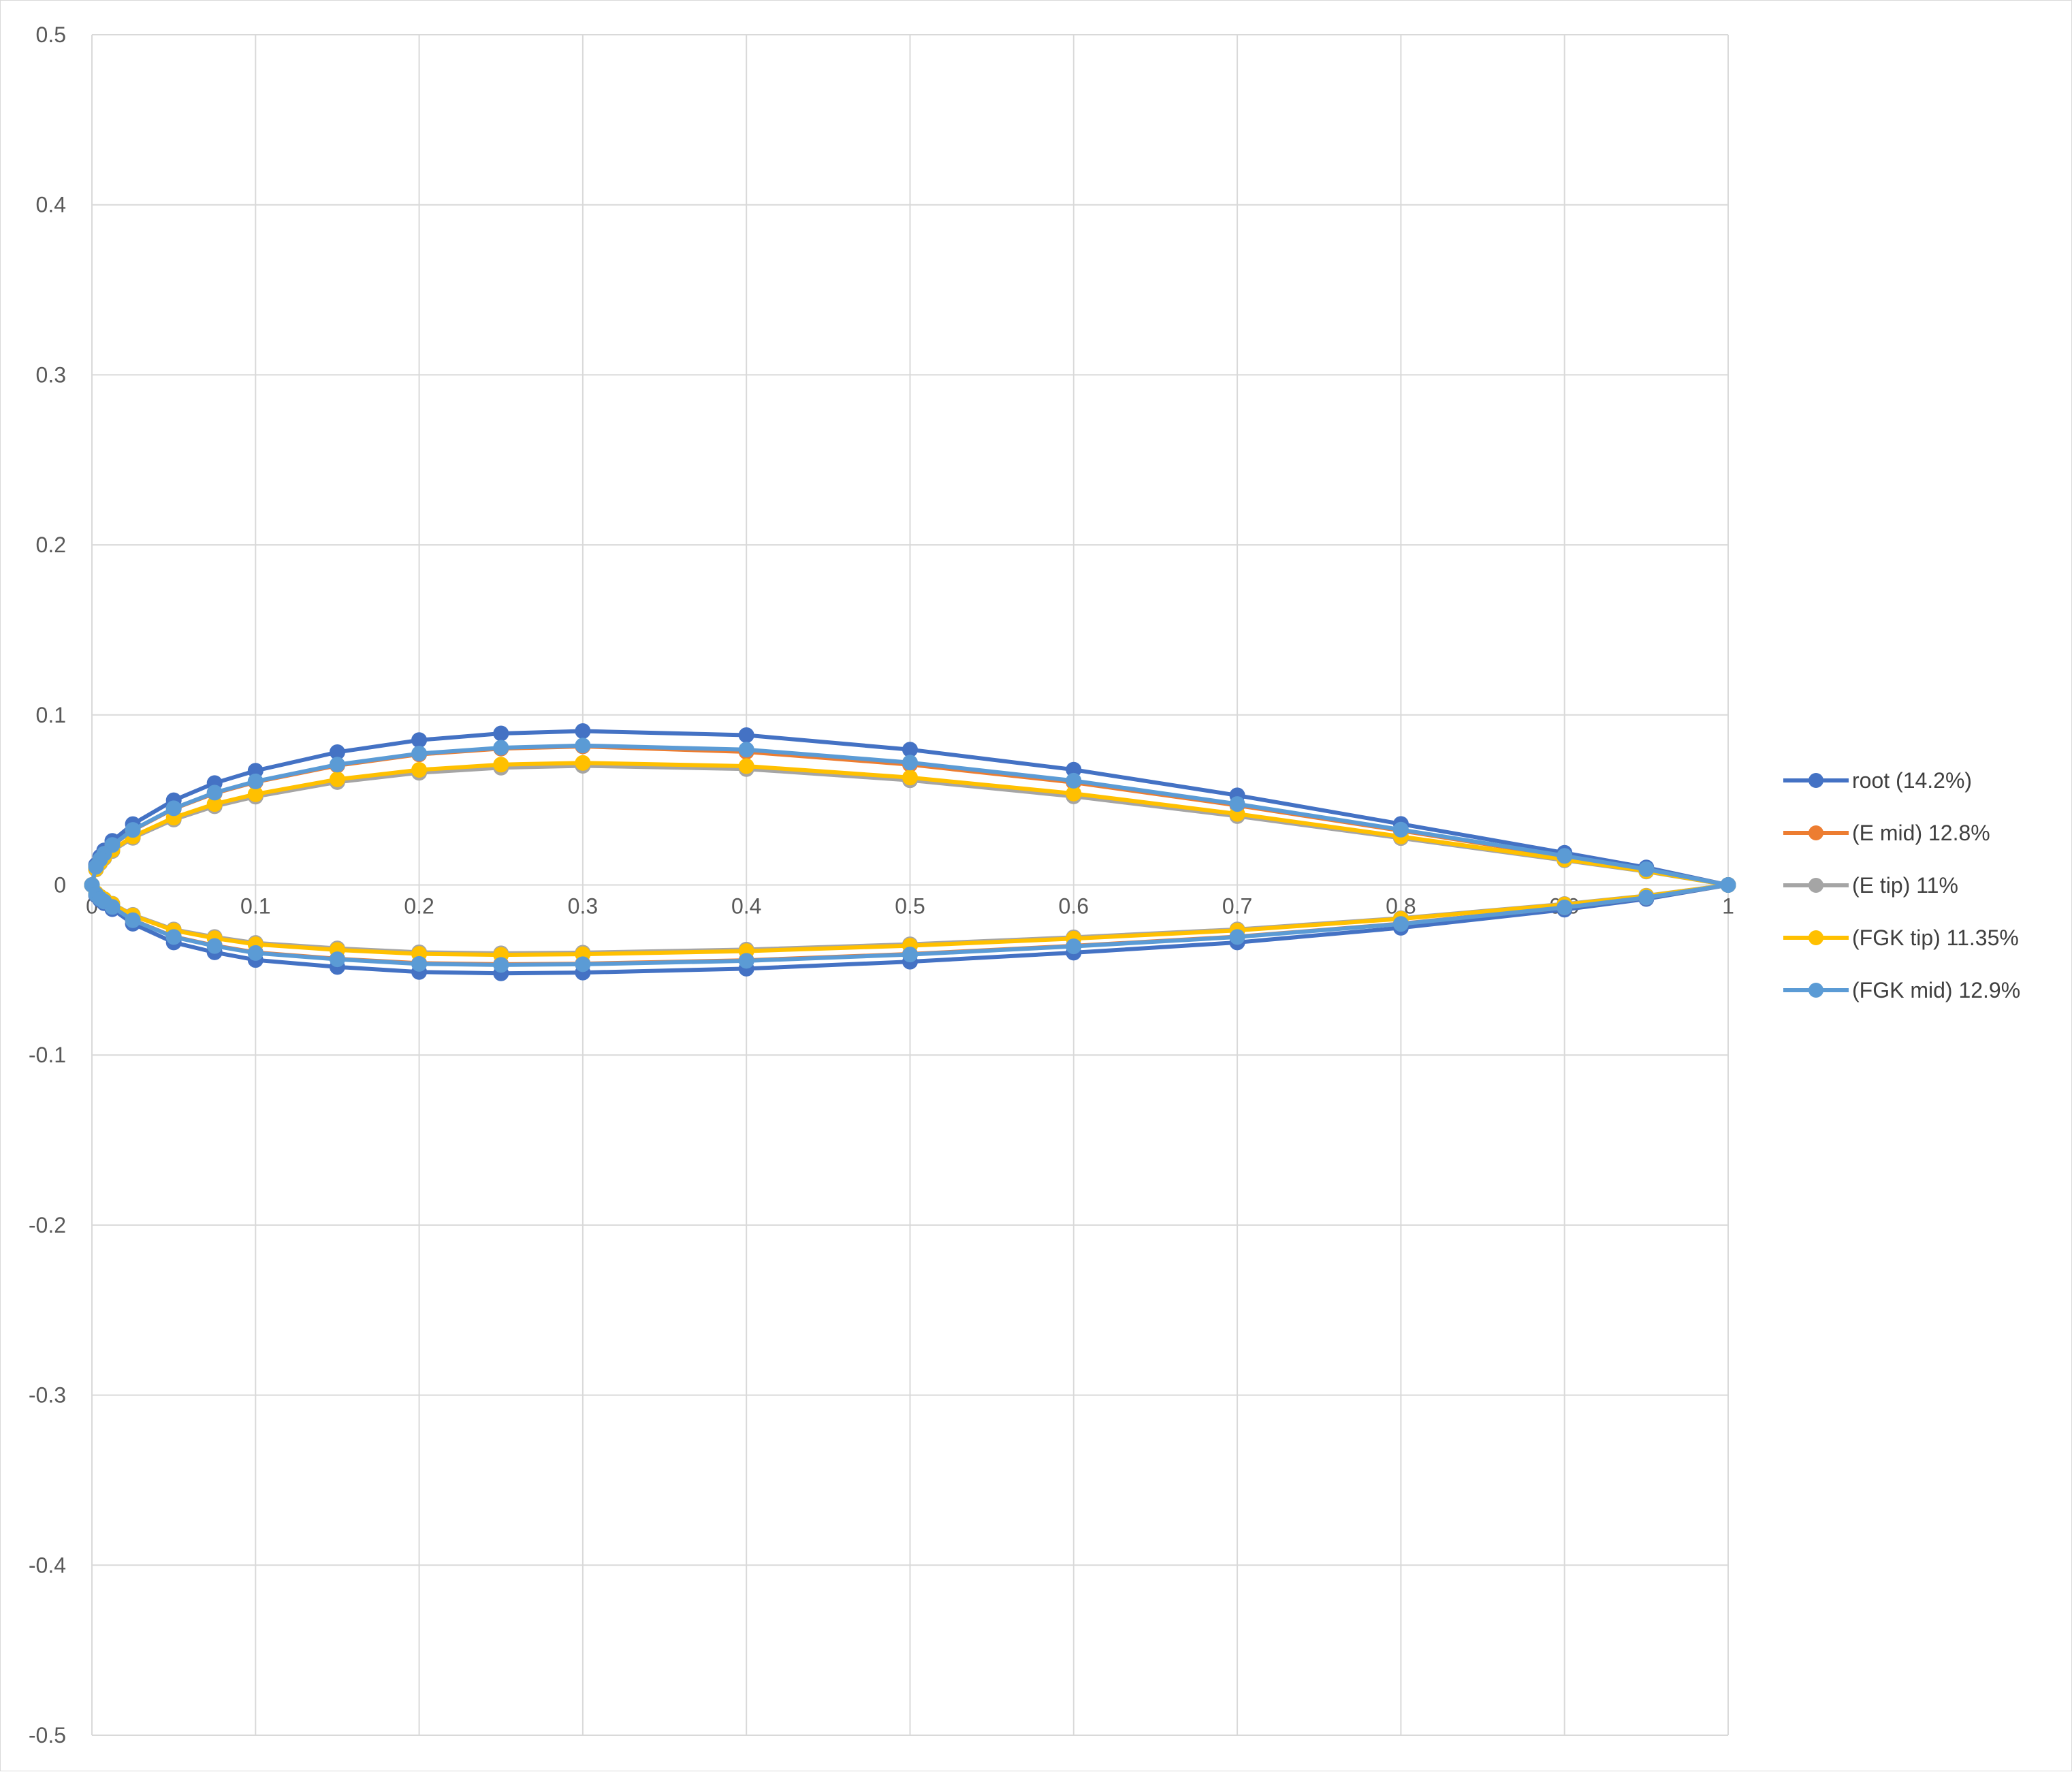 The height and width of the screenshot is (1772, 2072). I want to click on legend-label: (E mid) 12.8%, so click(1921, 833).